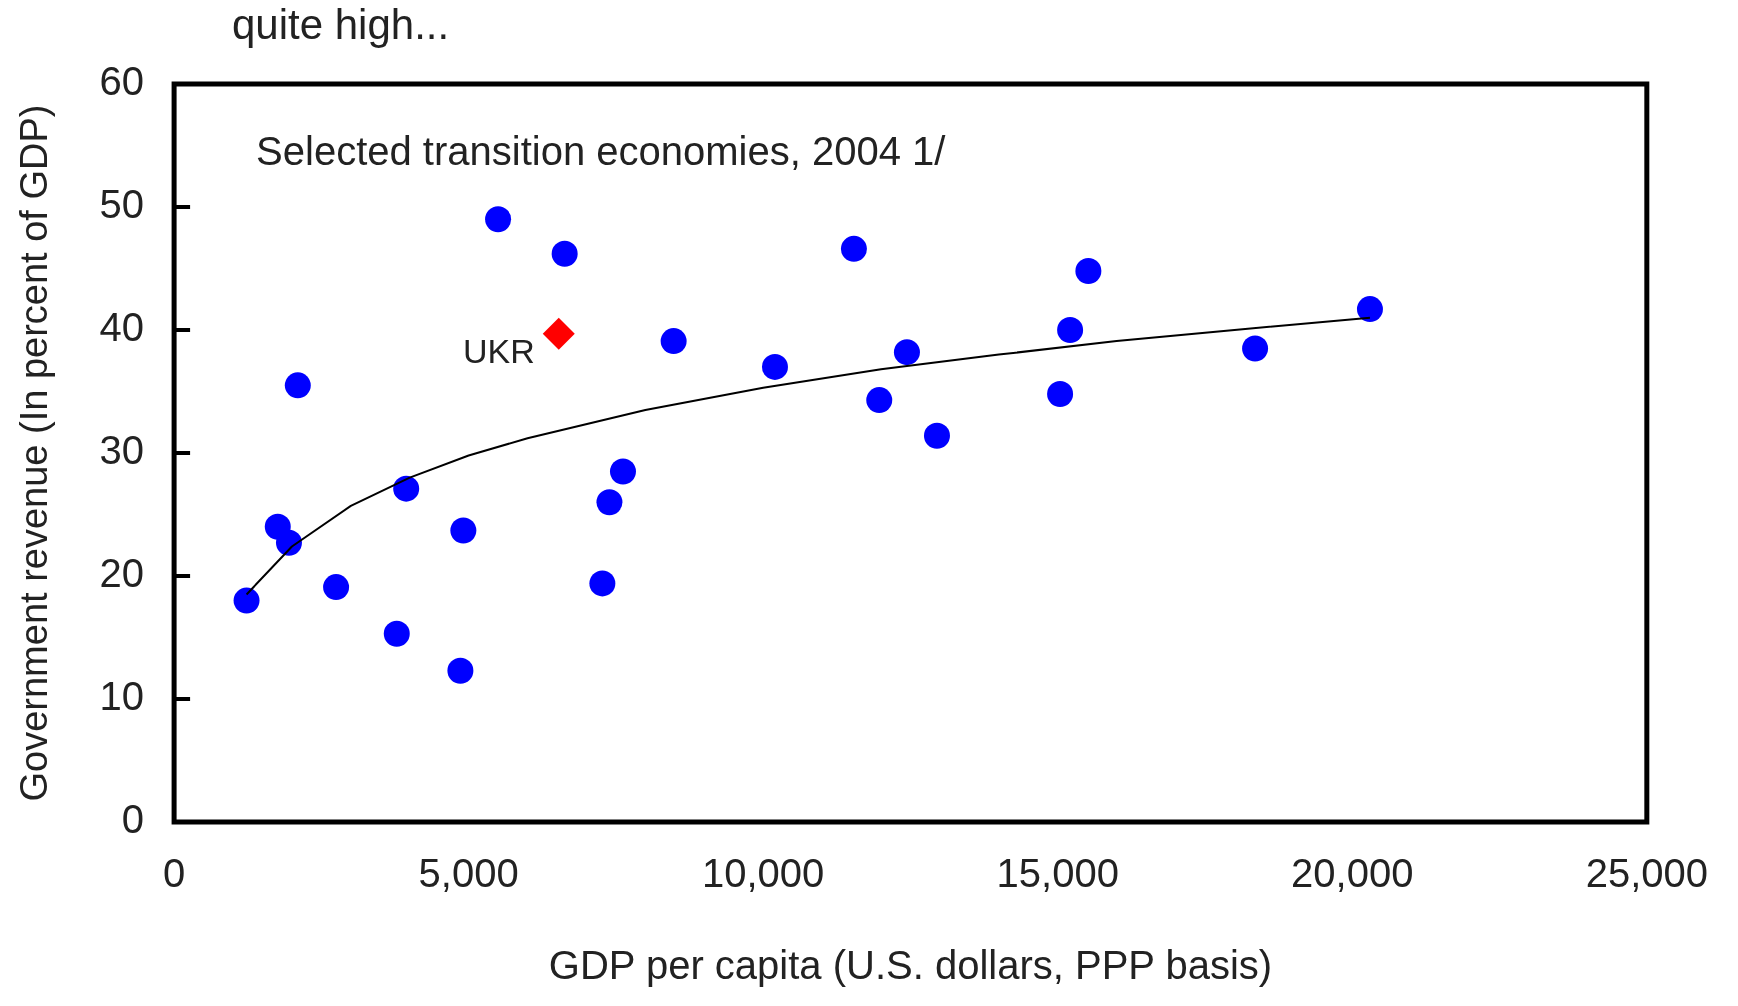  What do you see at coordinates (133, 819) in the screenshot?
I see `y-tick-label: 0` at bounding box center [133, 819].